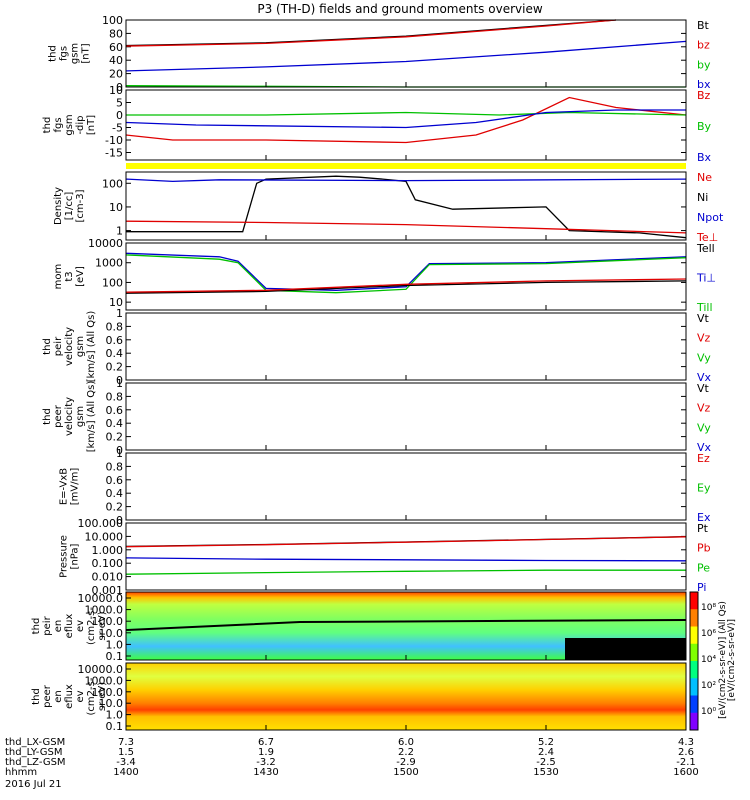 This screenshot has height=800, width=750. Describe the element at coordinates (126, 752) in the screenshot. I see `x-tick-label: 1.5` at that location.